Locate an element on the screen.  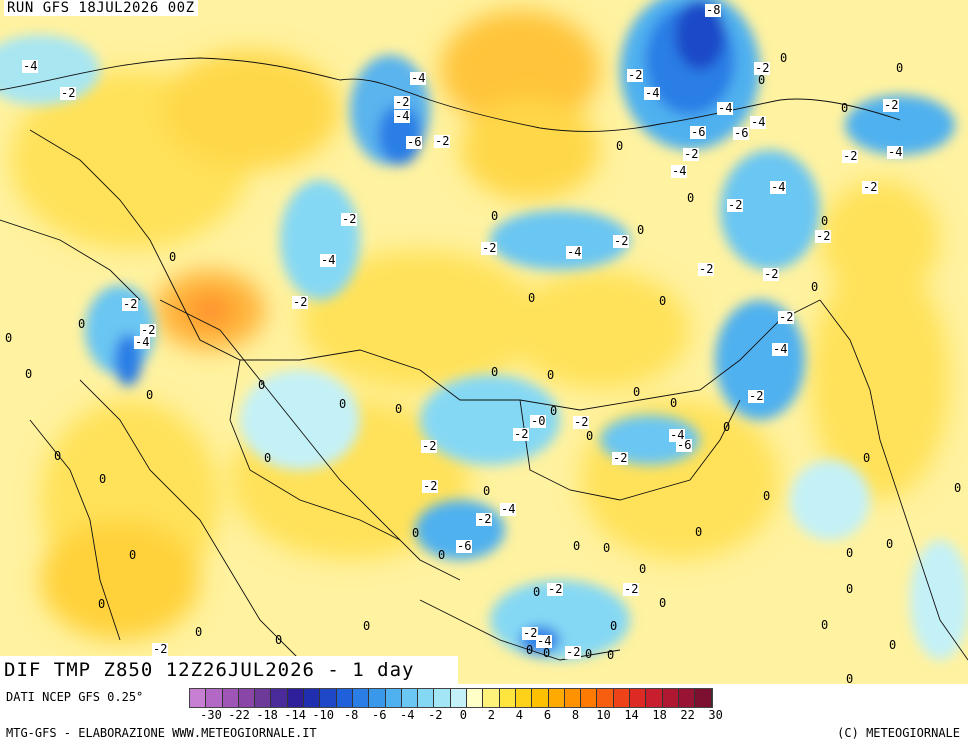
contour-value-label: -8 is located at coordinates (713, 10).